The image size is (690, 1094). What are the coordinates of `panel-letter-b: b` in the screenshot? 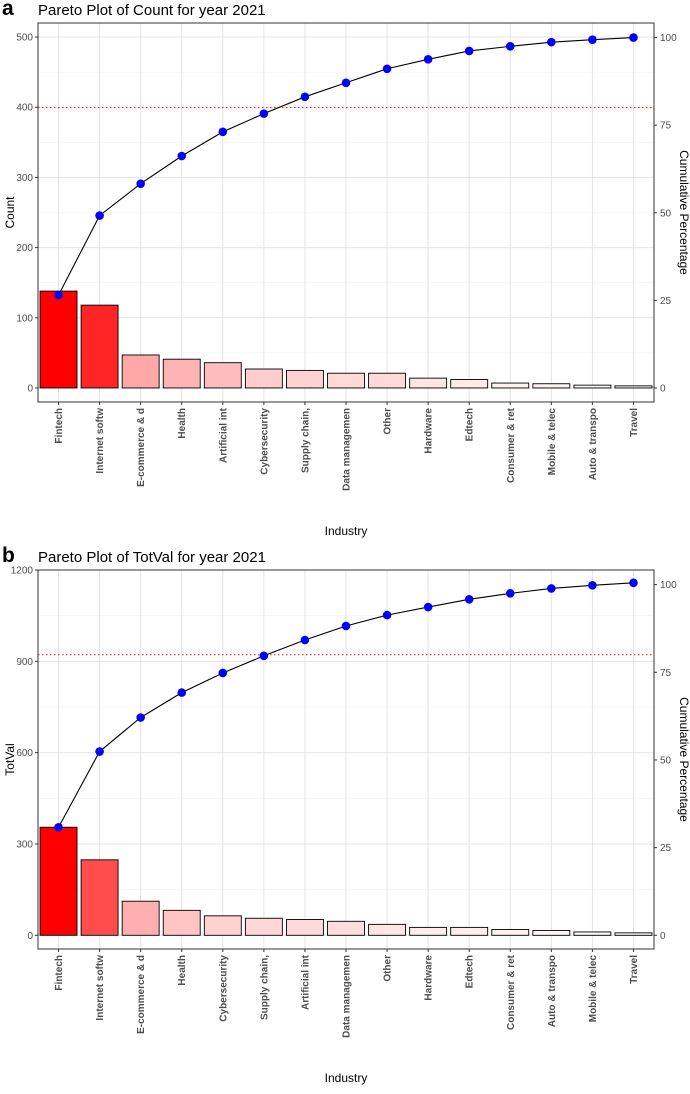 It's located at (8, 555).